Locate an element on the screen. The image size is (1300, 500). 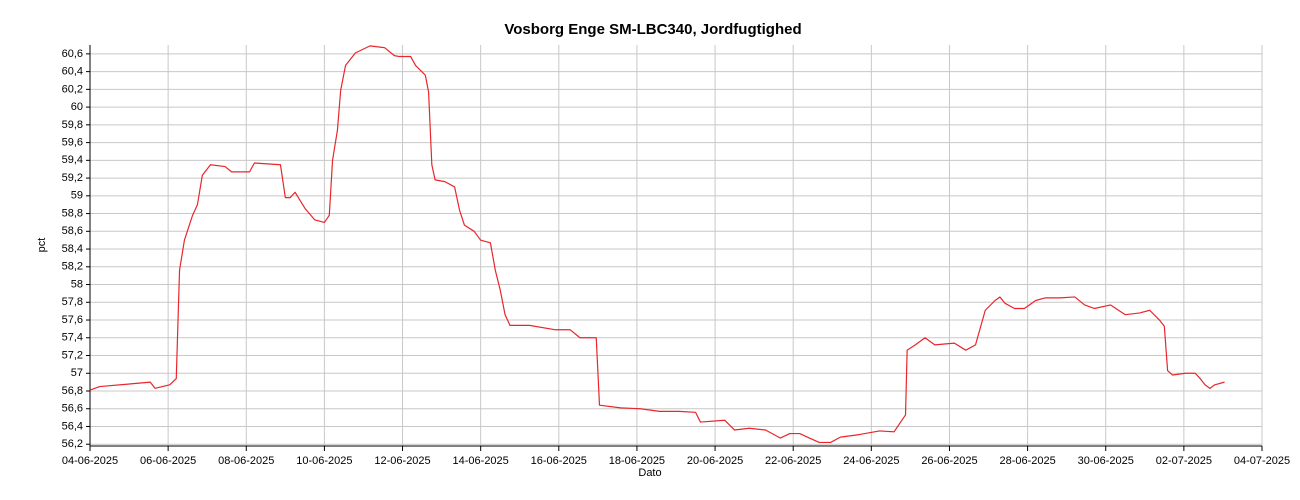
y-tick-label: 56,6 is located at coordinates (72, 409).